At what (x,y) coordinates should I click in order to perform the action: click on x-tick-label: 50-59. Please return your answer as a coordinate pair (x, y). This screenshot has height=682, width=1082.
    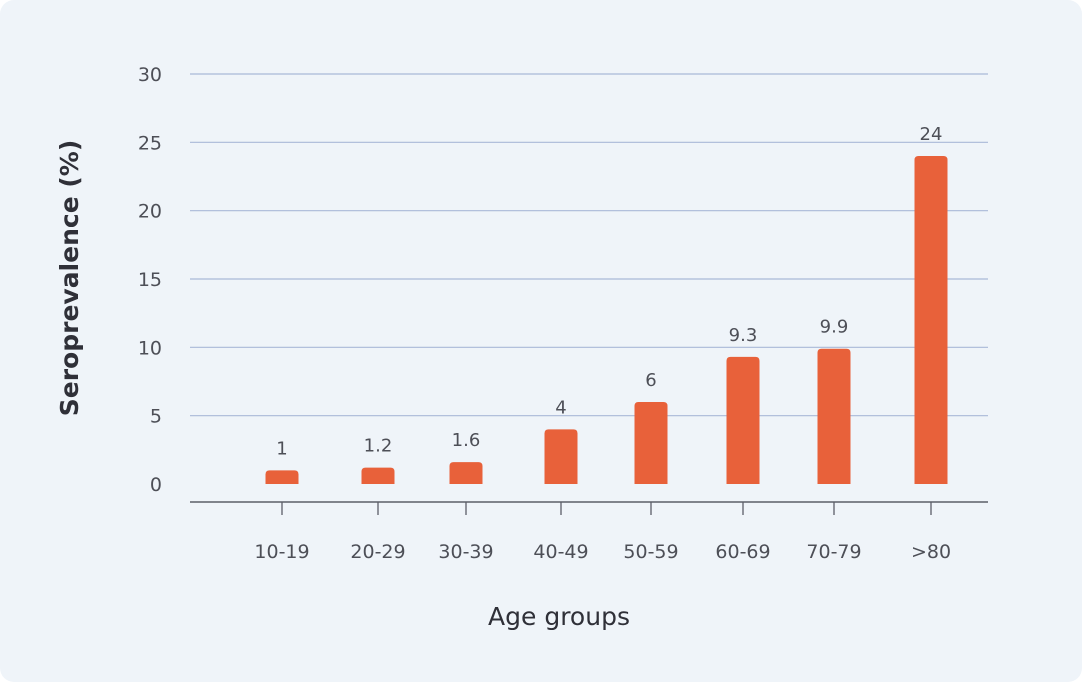
    Looking at the image, I should click on (650, 552).